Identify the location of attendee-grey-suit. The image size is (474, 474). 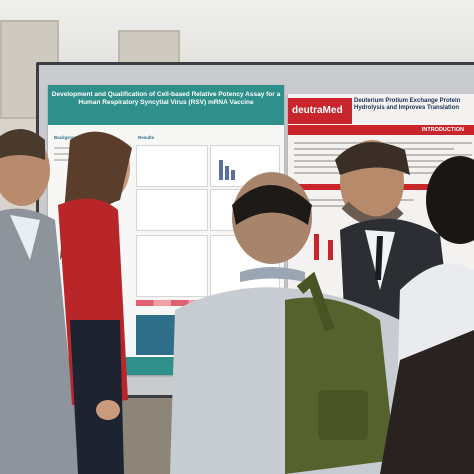
(40, 301).